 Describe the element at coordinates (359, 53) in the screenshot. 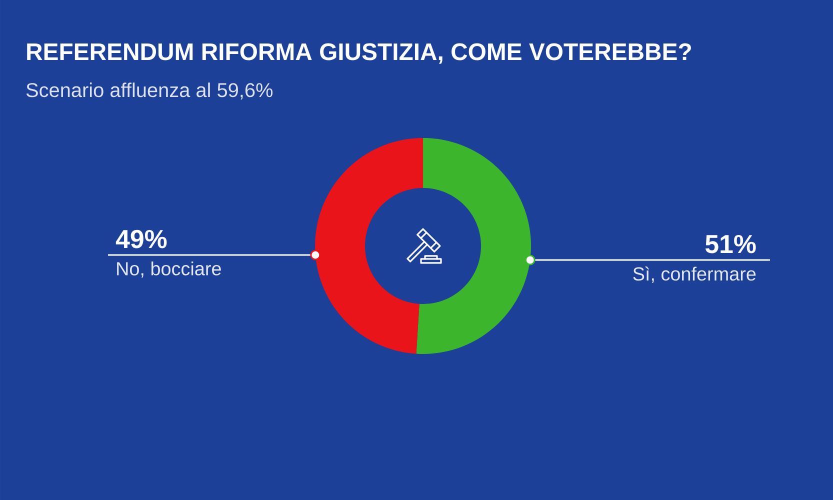

I see `chart-title: REFERENDUM RIFORMA GIUSTIZIA, COME VOTEREBBE?` at that location.